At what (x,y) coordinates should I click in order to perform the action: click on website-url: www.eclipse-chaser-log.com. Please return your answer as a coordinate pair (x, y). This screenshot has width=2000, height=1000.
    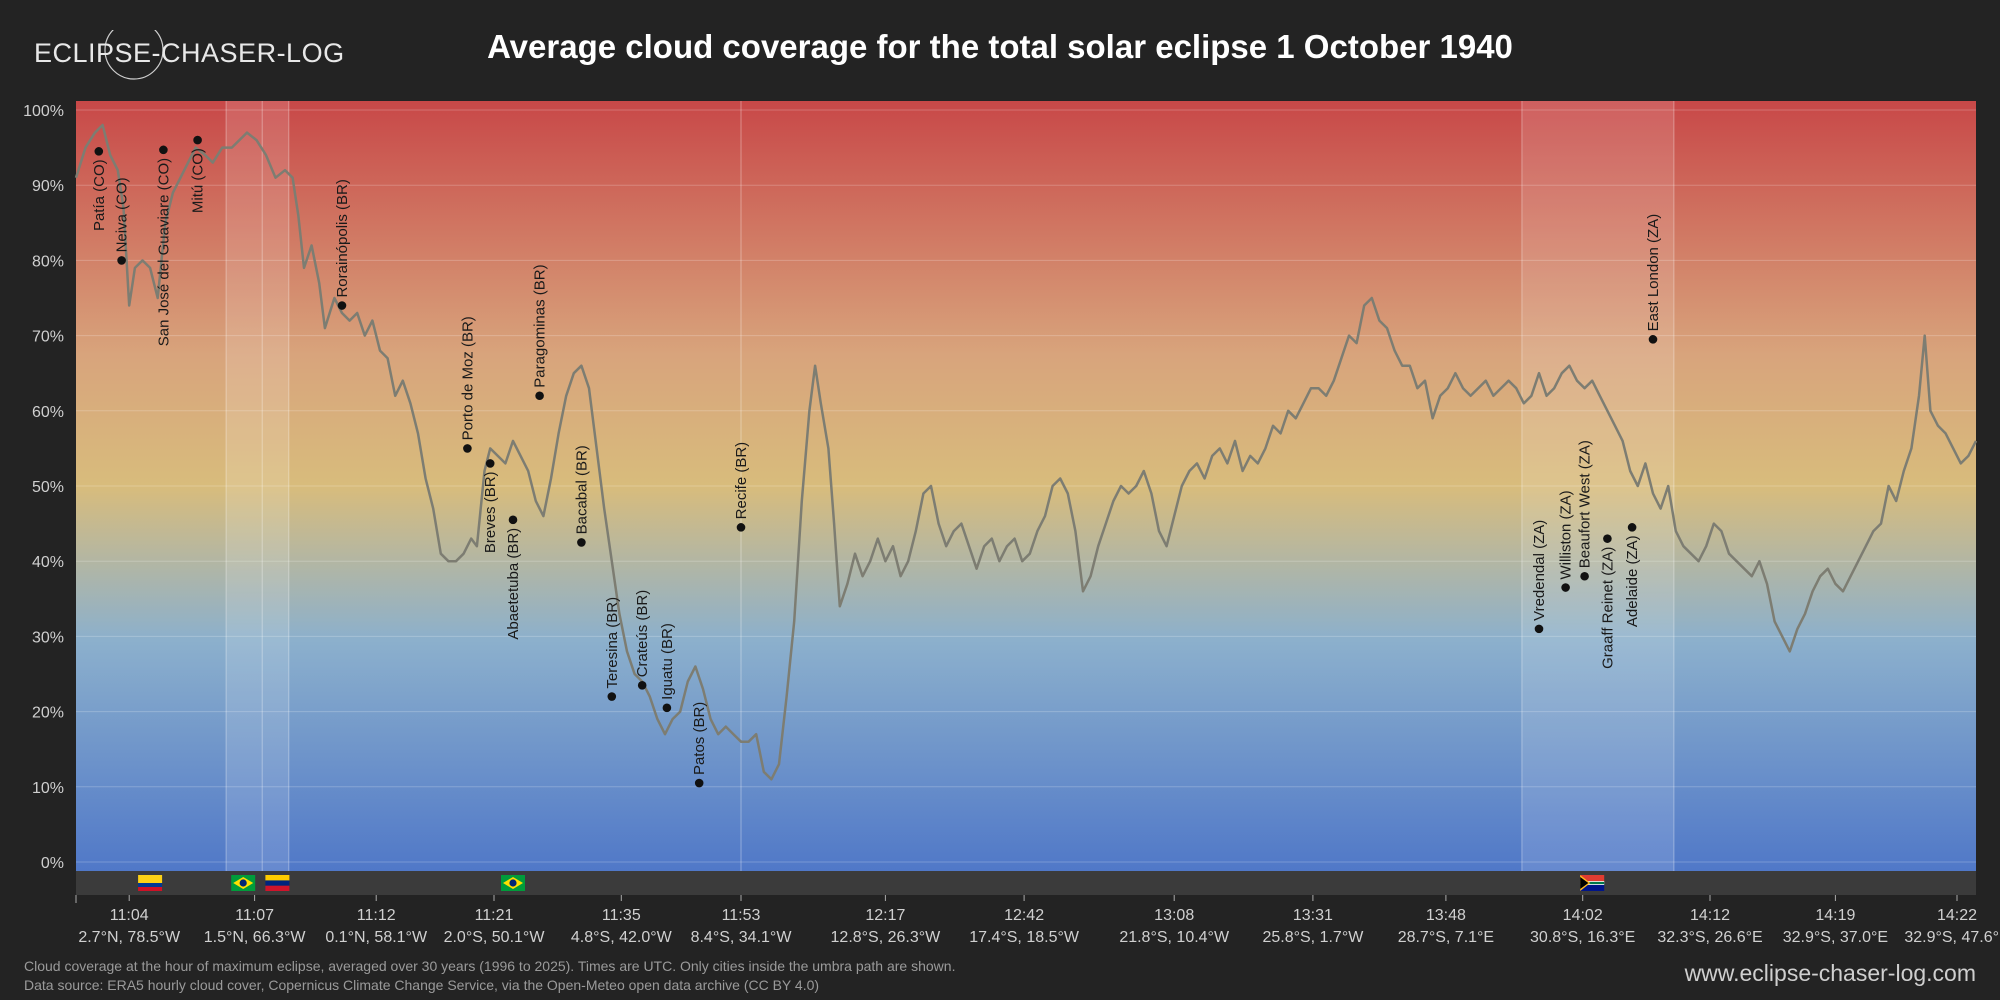
    Looking at the image, I should click on (1830, 973).